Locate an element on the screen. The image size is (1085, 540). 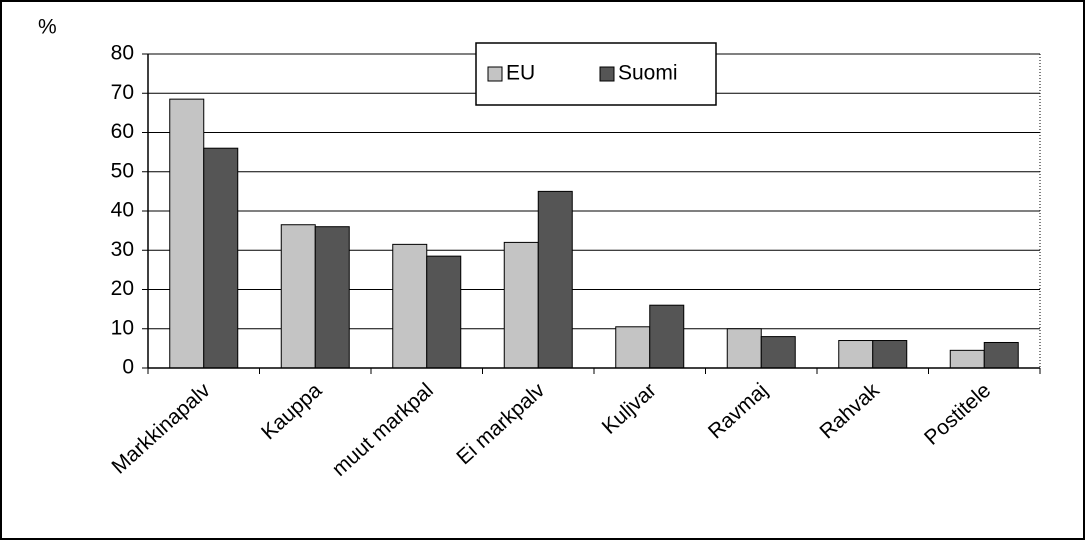
y-axis-label: % is located at coordinates (47, 27).